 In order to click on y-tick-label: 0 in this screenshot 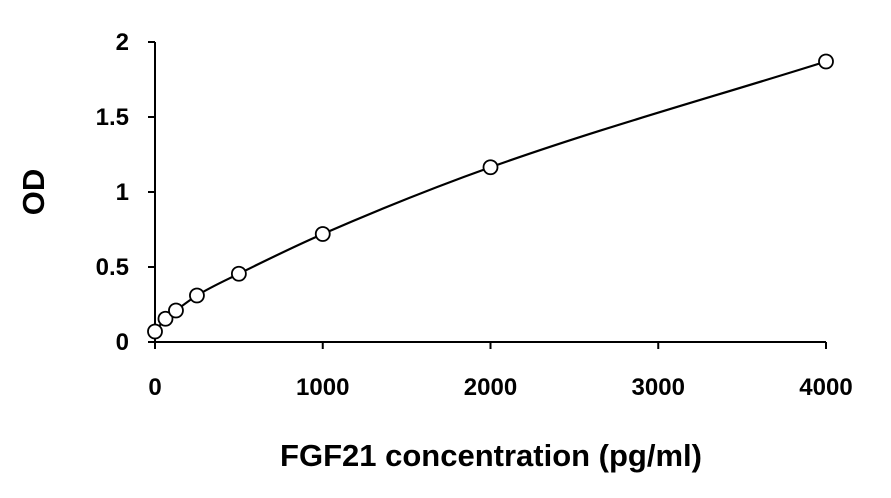, I will do `click(122, 342)`.